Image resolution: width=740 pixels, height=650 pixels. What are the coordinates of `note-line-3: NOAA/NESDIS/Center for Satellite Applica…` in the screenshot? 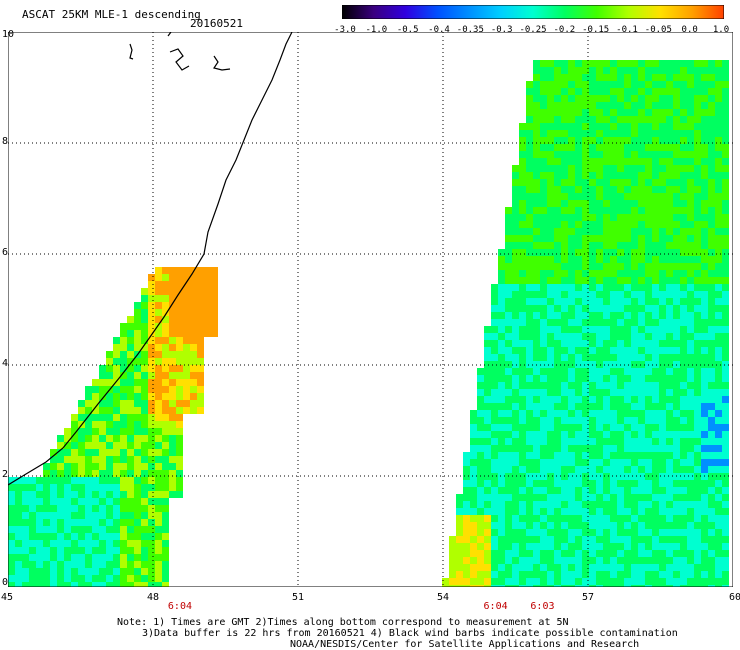 It's located at (465, 644).